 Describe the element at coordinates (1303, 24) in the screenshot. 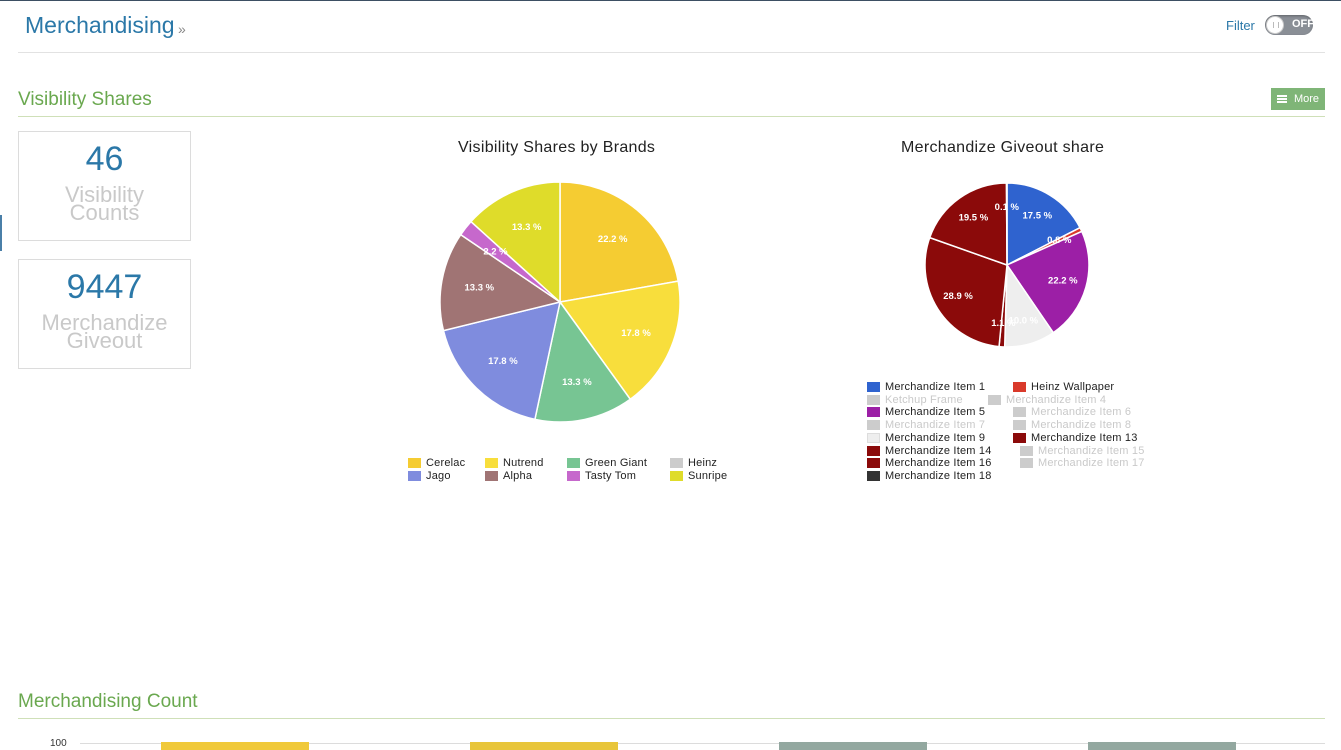

I see `toggle-state: OFF` at that location.